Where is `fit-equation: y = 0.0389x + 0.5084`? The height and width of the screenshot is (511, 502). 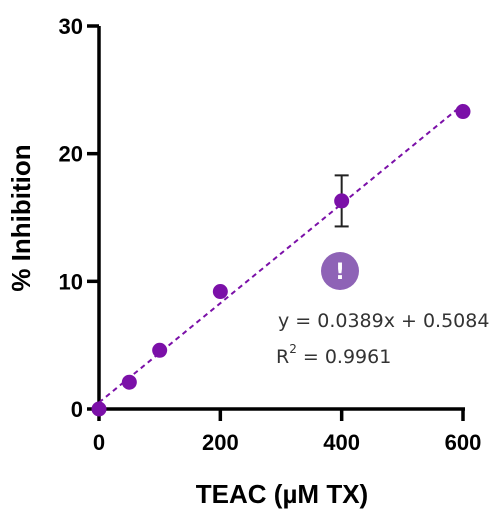 fit-equation: y = 0.0389x + 0.5084 is located at coordinates (383, 321).